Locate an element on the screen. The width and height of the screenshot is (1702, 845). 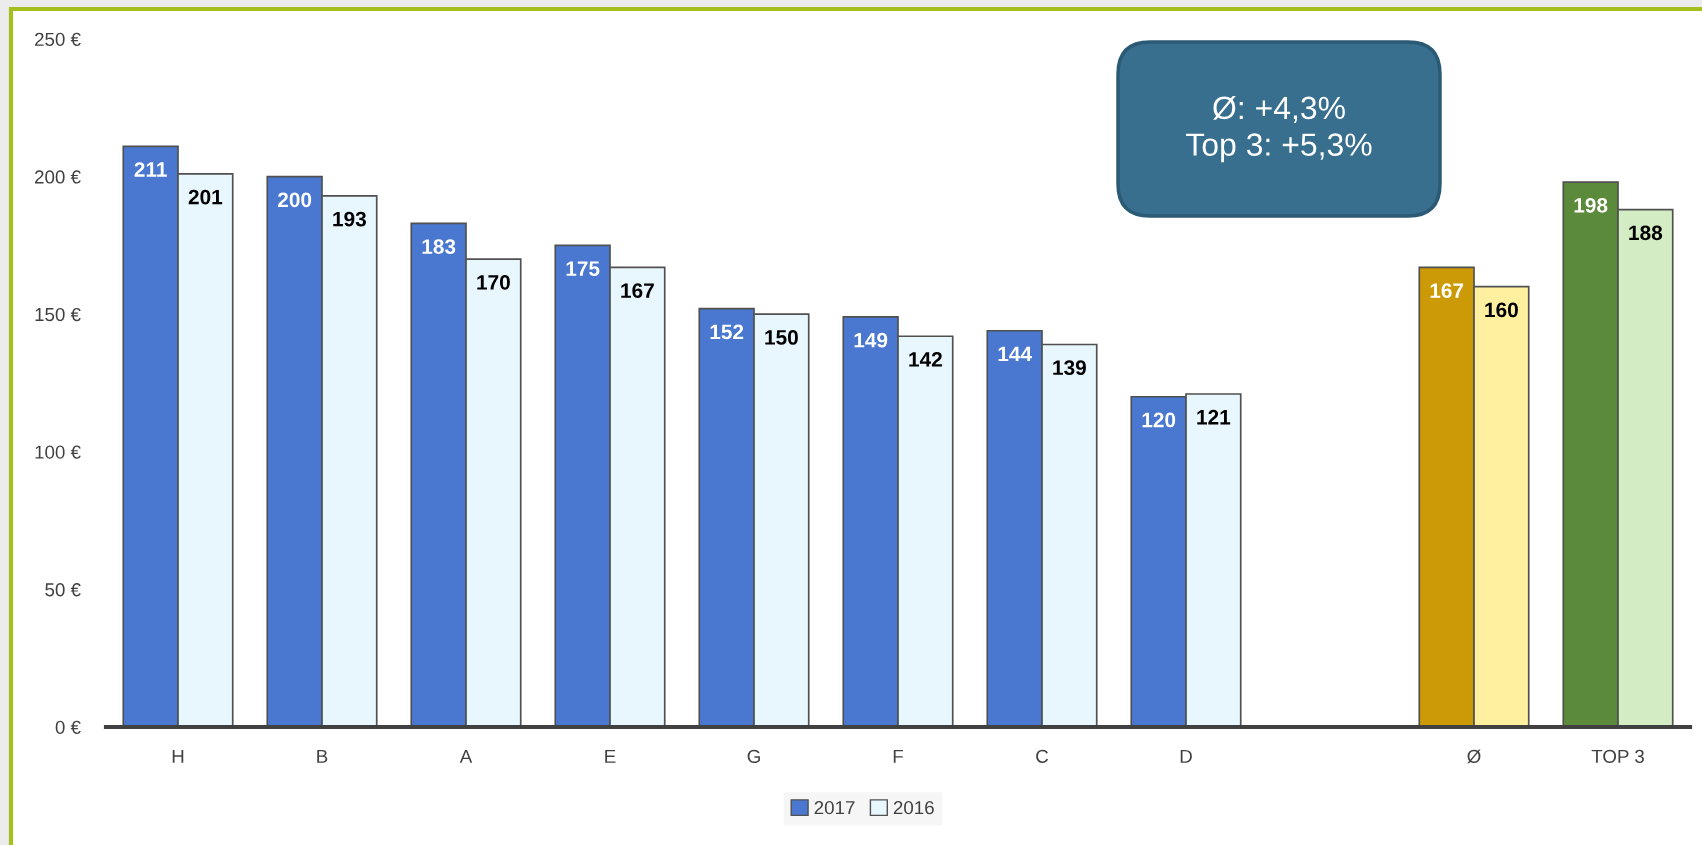
data-label: 175 is located at coordinates (583, 268).